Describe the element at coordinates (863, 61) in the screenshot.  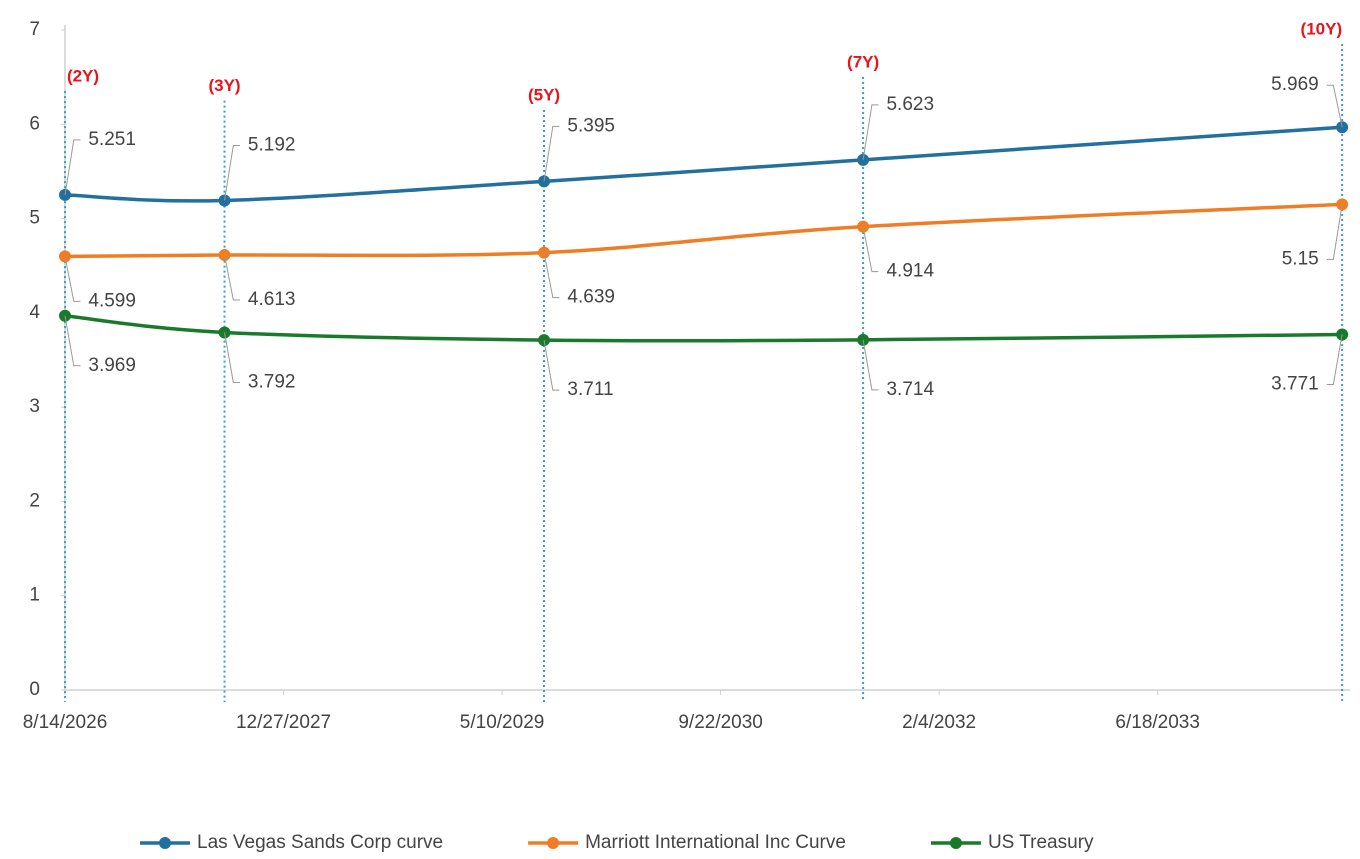
I see `annotation: (7Y)` at that location.